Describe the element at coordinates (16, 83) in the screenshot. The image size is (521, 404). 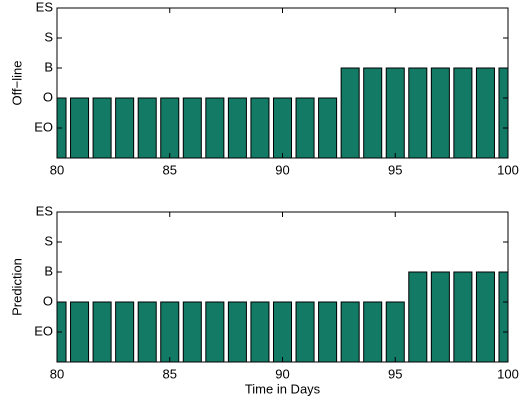
I see `y-axis-label: Off−line` at that location.